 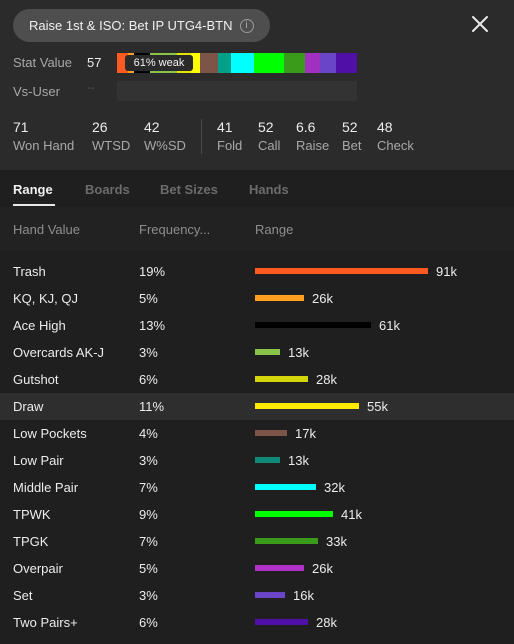 I want to click on table-row: Two Pairs+ 6% 28k, so click(x=257, y=622).